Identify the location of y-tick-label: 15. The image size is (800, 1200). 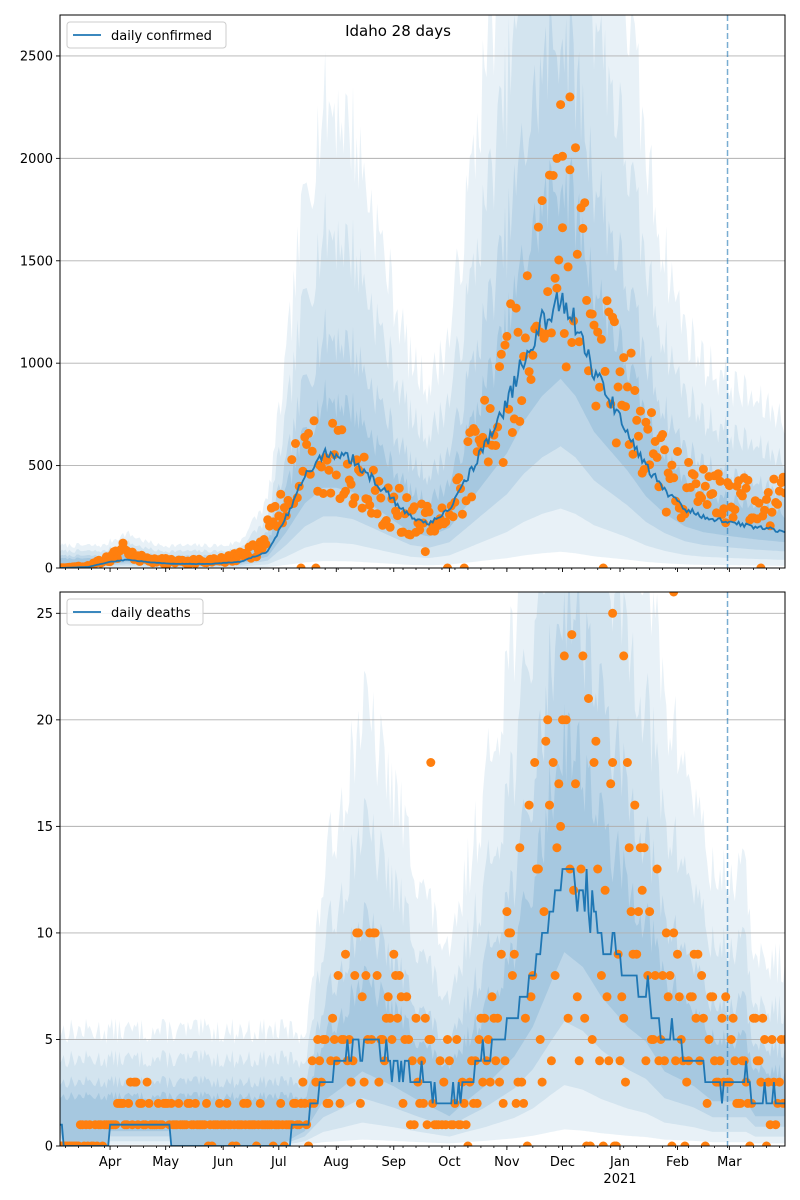
(44, 827).